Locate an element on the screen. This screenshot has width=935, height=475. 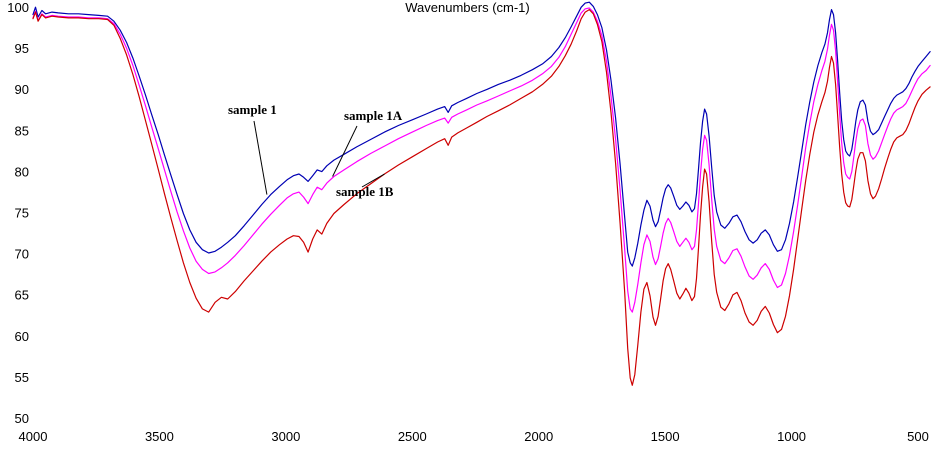
x-tick-label: 4000 is located at coordinates (33, 436).